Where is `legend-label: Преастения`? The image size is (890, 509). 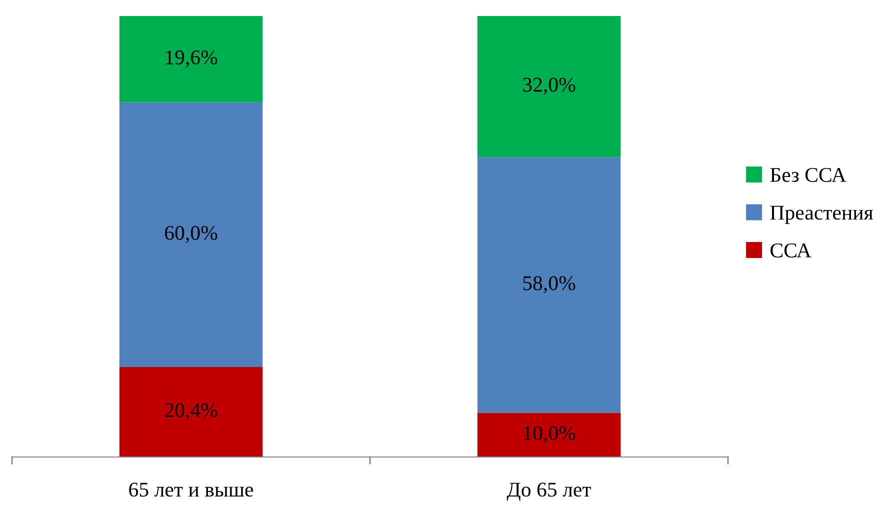
legend-label: Преастения is located at coordinates (821, 215).